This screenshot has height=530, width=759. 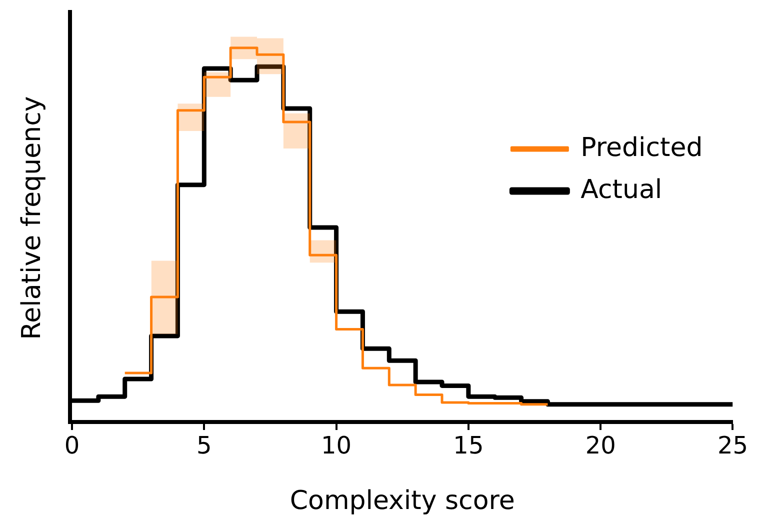 What do you see at coordinates (468, 446) in the screenshot?
I see `x-tick-label: 15` at bounding box center [468, 446].